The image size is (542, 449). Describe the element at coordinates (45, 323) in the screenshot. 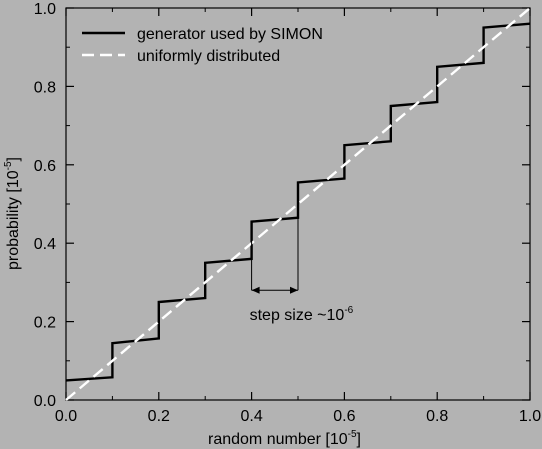

I see `y-tick-label: 0.2` at that location.